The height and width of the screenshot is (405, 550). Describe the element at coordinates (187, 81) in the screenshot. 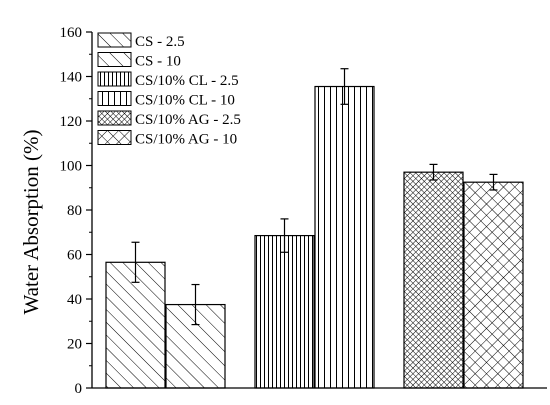

I see `legend-label-3: CS/10% CL - 2.5` at that location.